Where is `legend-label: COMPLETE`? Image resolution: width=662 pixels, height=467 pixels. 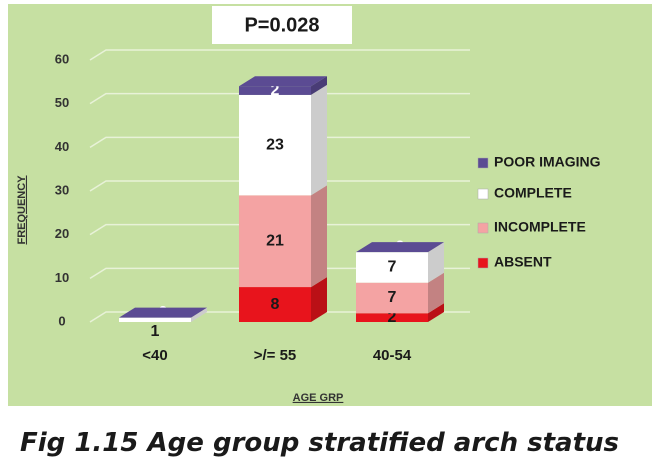
legend-label: COMPLETE is located at coordinates (533, 193).